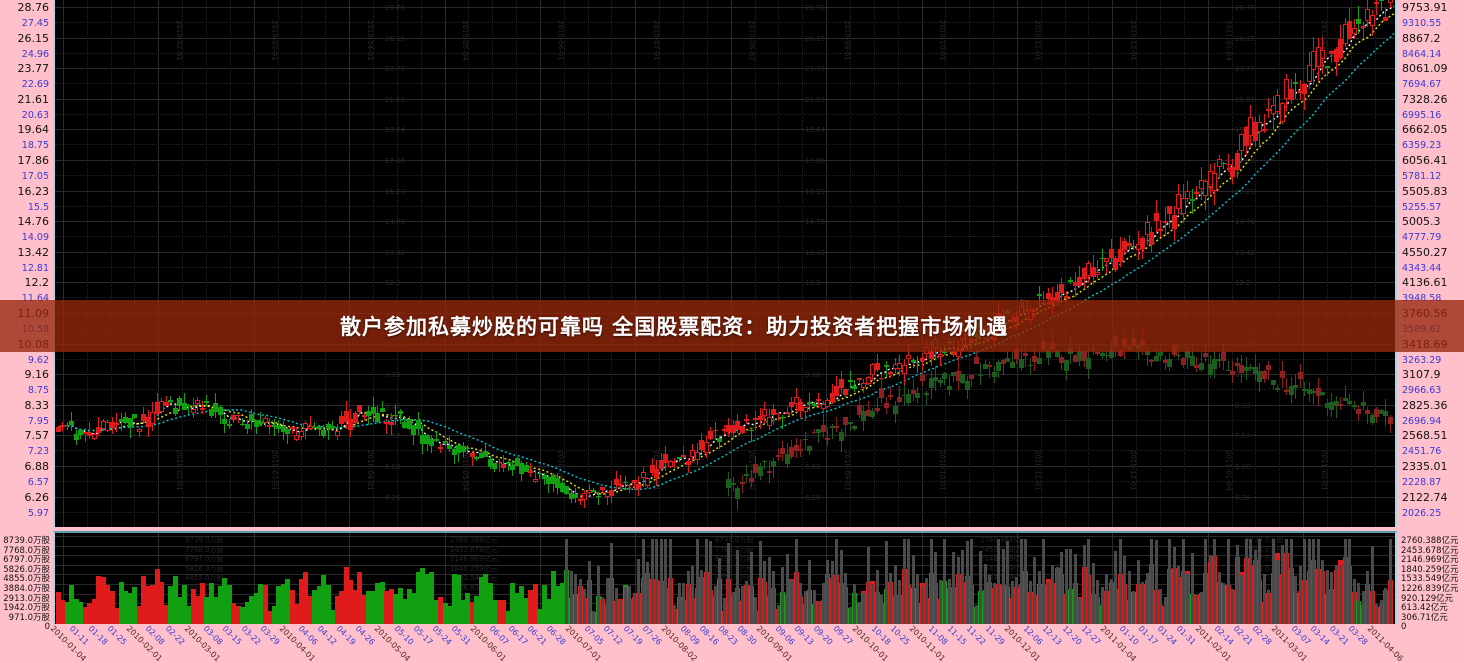  What do you see at coordinates (474, 540) in the screenshot?
I see `watermark-volume: 2760.388亿元` at bounding box center [474, 540].